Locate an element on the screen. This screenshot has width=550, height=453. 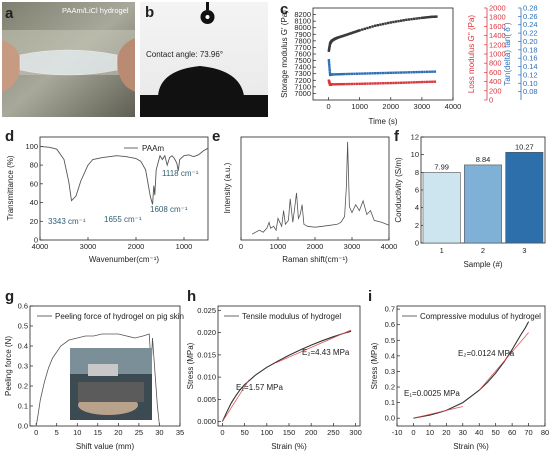
y-tick-label: 0.12 is located at coordinates (530, 74).